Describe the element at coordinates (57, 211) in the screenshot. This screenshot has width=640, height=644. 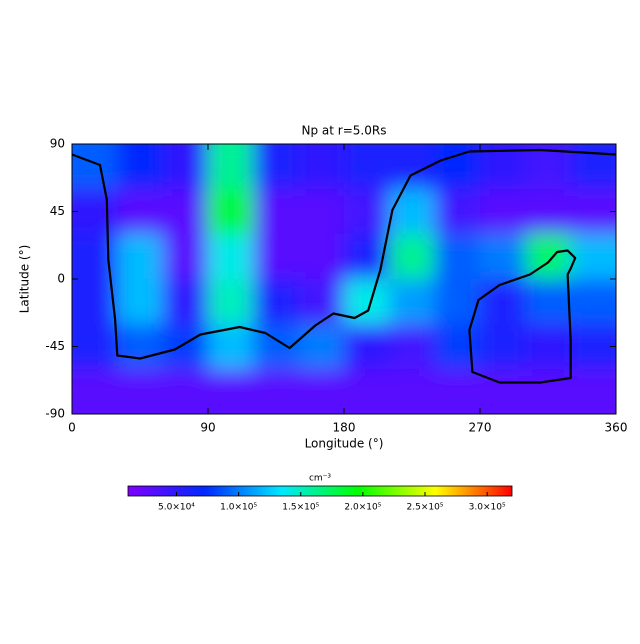
I see `y-tick-label: 45` at that location.